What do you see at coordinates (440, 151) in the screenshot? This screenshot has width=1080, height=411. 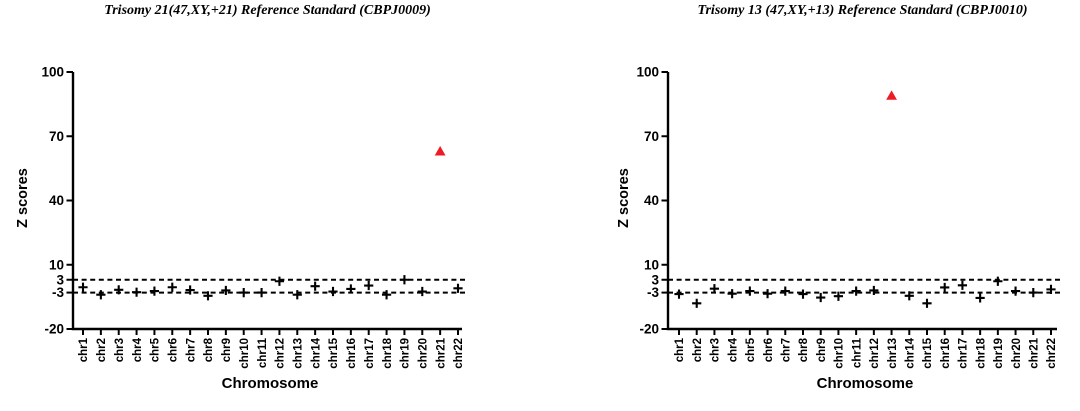 I see `outlier-triangle-marker` at bounding box center [440, 151].